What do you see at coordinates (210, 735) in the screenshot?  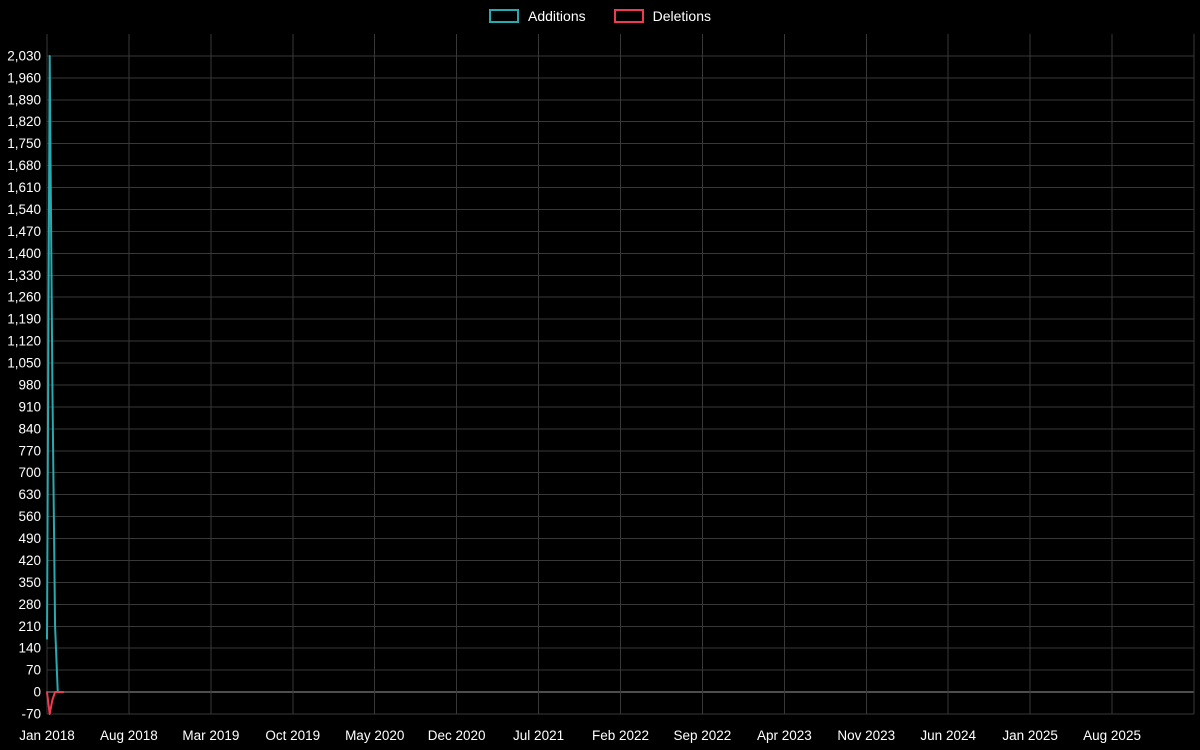 I see `x-tick-label: Mar 2019` at bounding box center [210, 735].